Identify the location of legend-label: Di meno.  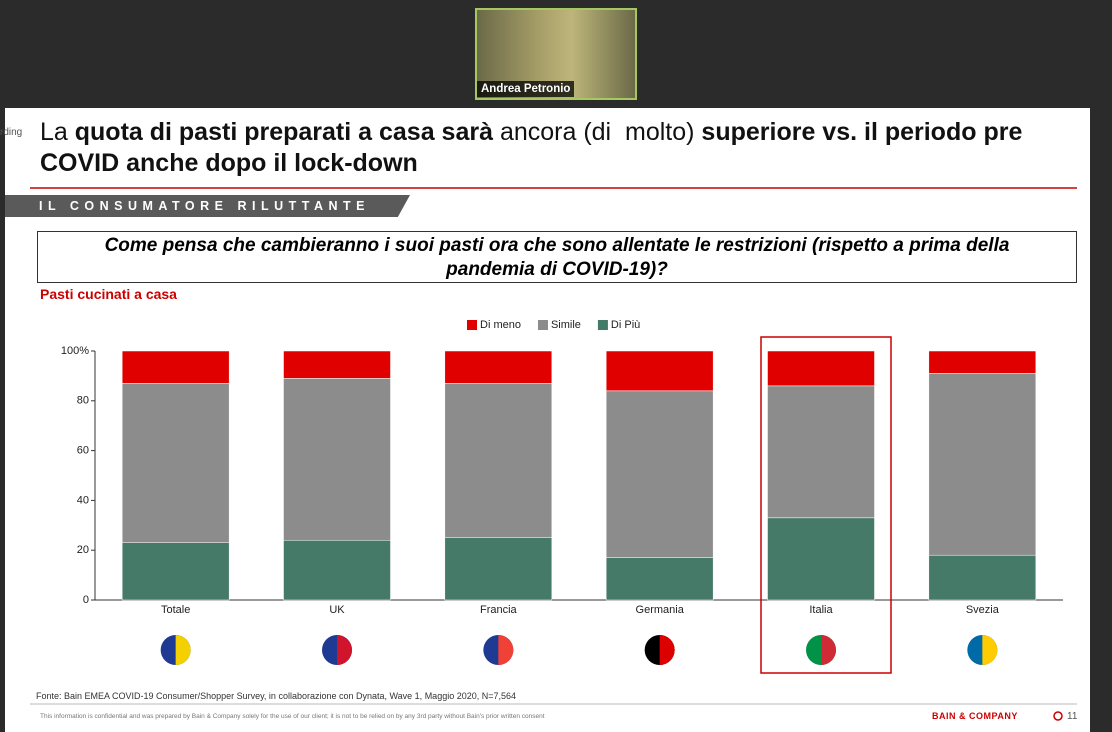
(500, 325).